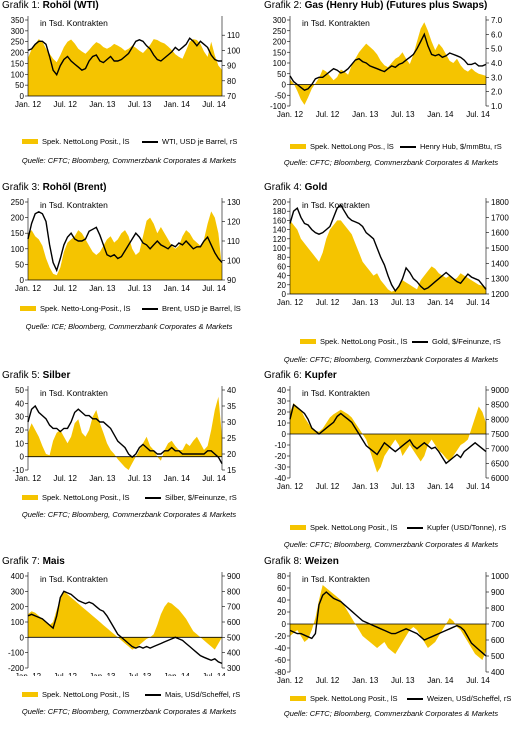  What do you see at coordinates (498, 672) in the screenshot?
I see `right-tick-label: 400` at bounding box center [498, 672].